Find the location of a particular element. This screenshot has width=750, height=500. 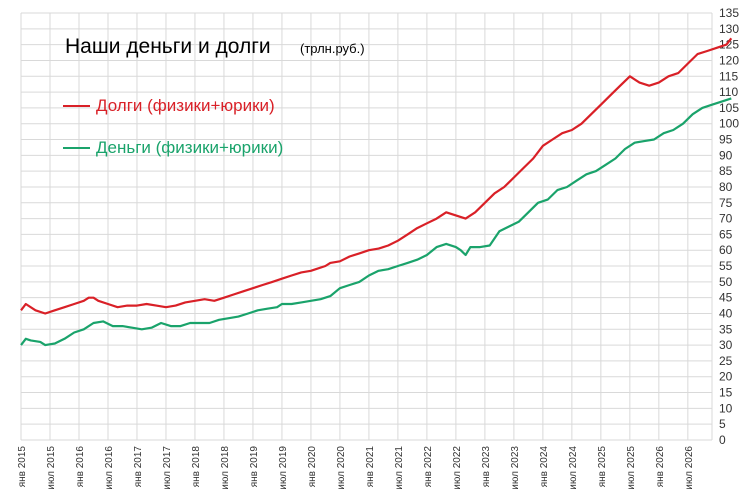

x-tick-label: янв 2019 is located at coordinates (254, 467).